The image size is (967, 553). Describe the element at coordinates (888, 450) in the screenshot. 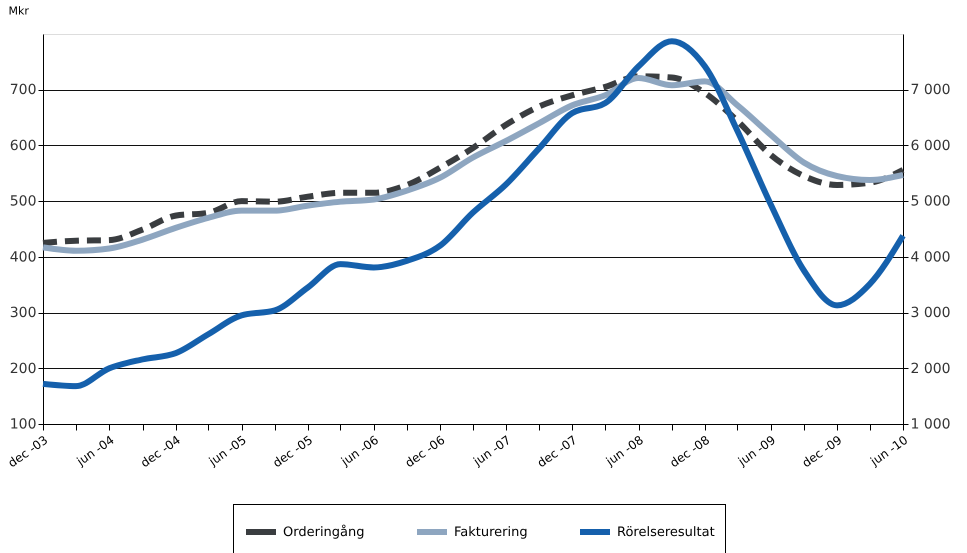

I see `x-tick-label: jun -10` at that location.